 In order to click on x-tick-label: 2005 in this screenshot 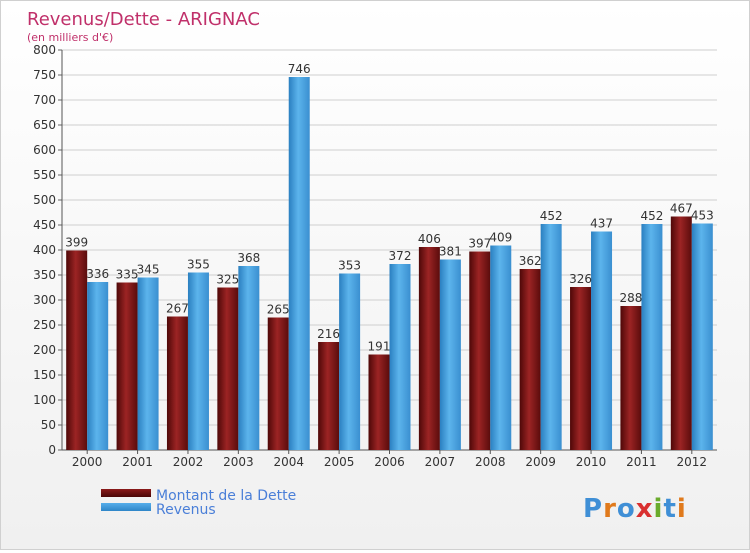, I will do `click(339, 462)`.